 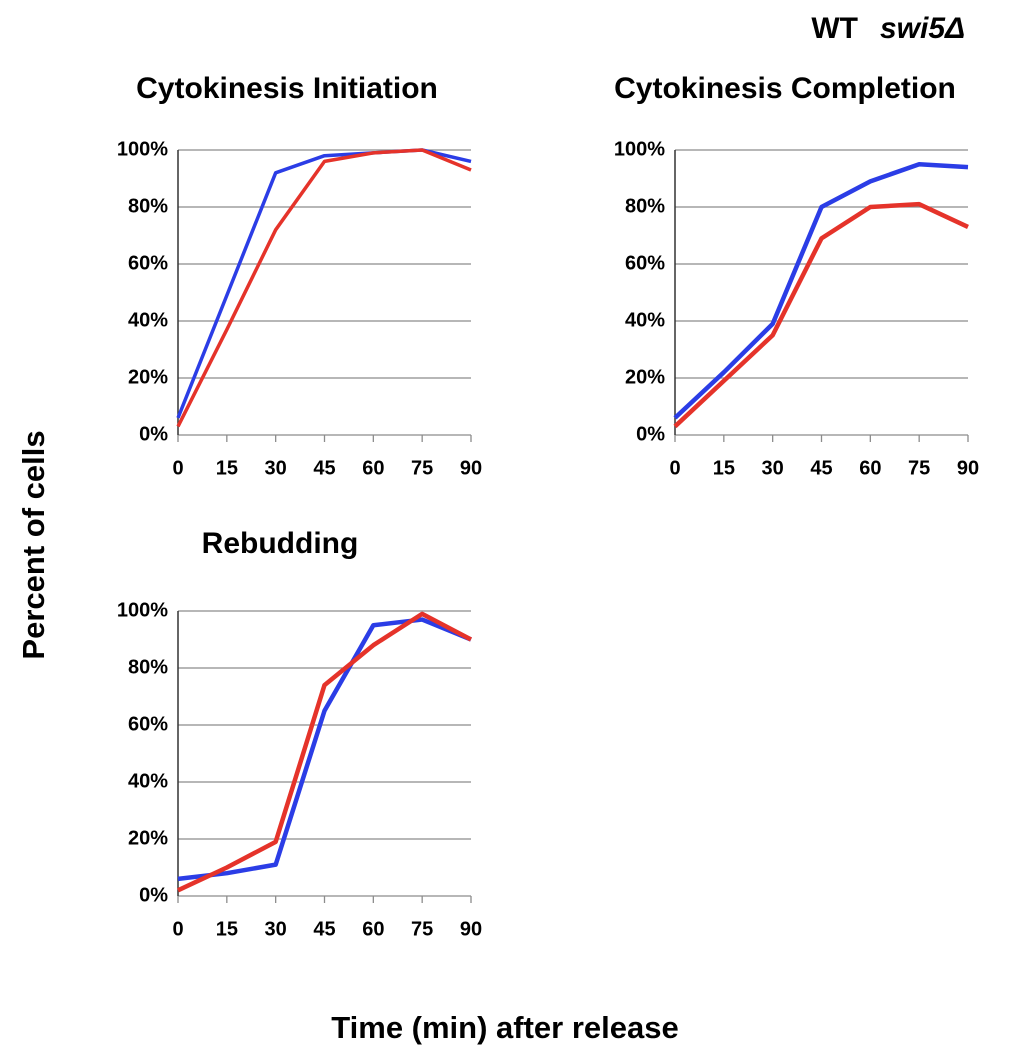 I want to click on x-axis-label: Time (min) after release, so click(x=504, y=1027).